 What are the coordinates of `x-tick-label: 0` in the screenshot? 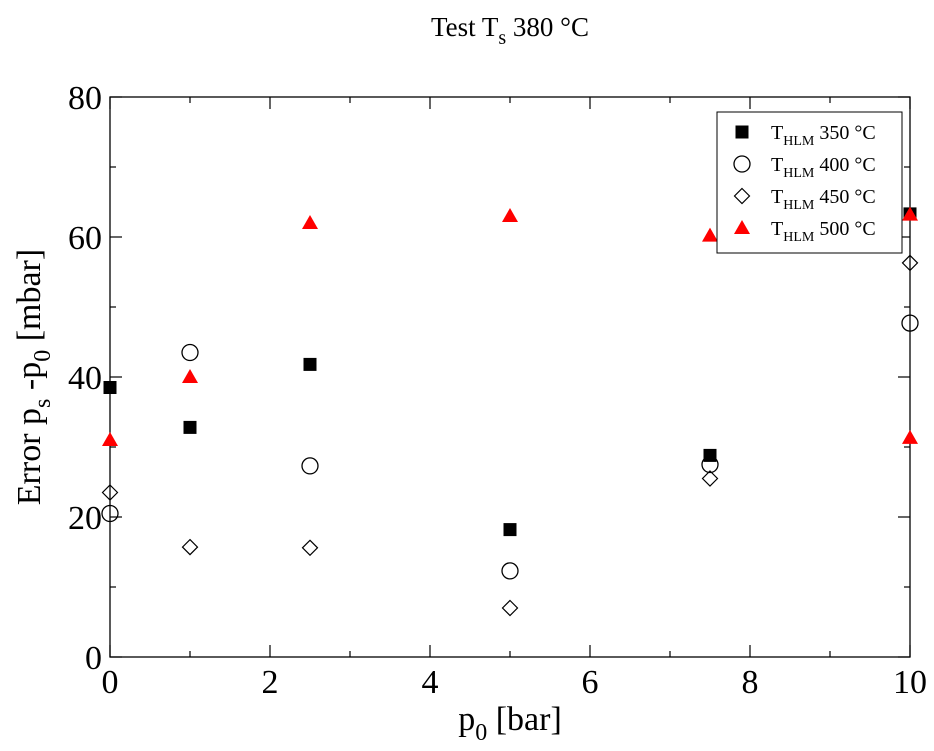 It's located at (110, 682).